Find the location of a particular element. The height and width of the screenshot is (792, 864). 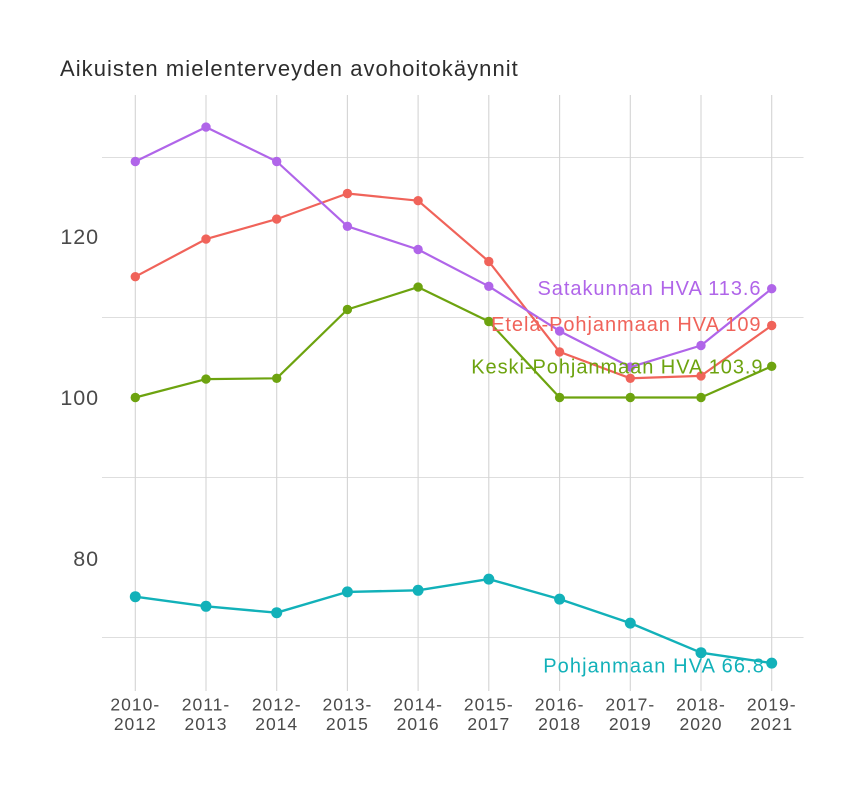

svg-text: 80 is located at coordinates (86, 559).